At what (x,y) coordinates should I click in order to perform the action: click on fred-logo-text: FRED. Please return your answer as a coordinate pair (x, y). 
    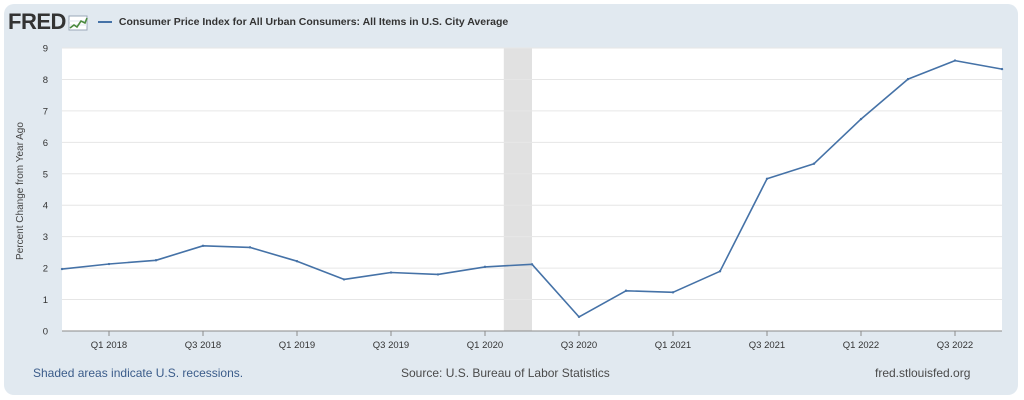
    Looking at the image, I should click on (37, 21).